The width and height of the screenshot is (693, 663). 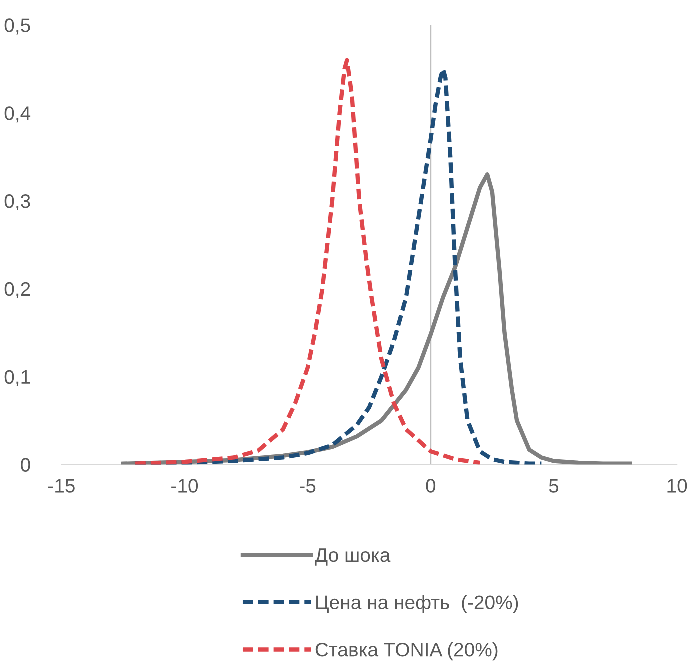 I want to click on y-tick-label: 0,4, so click(x=17, y=114).